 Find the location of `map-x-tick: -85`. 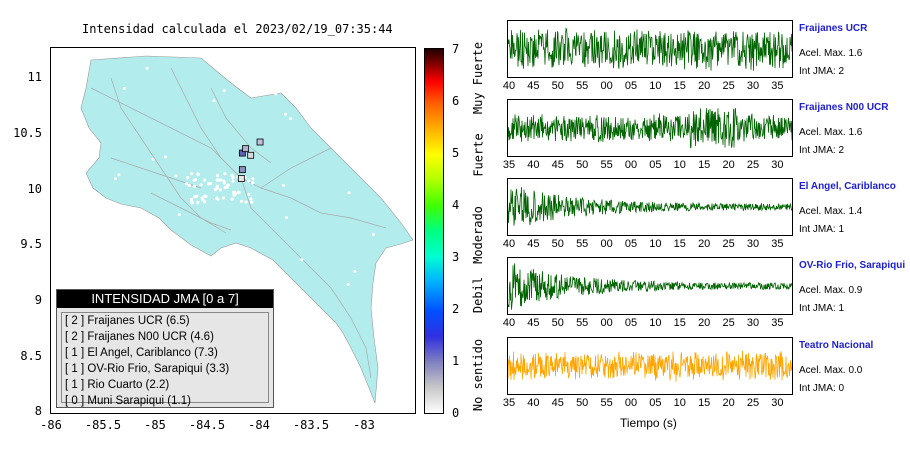

map-x-tick: -85 is located at coordinates (155, 425).